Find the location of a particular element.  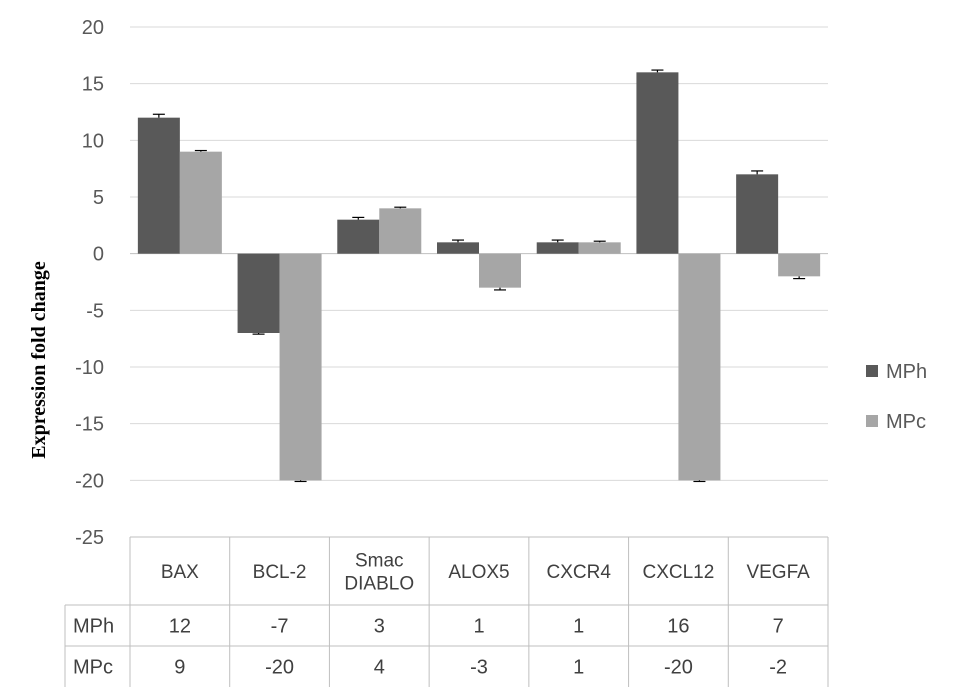

table-cell: 7 is located at coordinates (778, 627).